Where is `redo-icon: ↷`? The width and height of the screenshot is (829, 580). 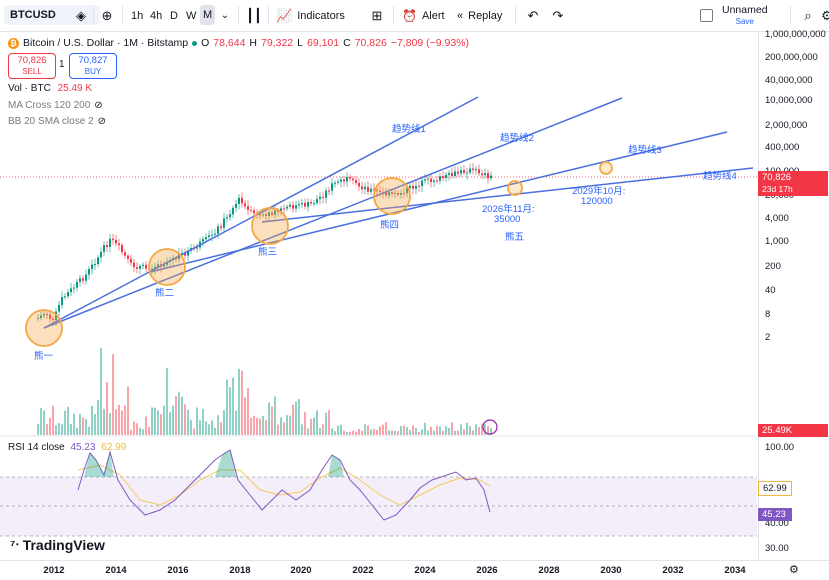 redo-icon: ↷ is located at coordinates (558, 15).